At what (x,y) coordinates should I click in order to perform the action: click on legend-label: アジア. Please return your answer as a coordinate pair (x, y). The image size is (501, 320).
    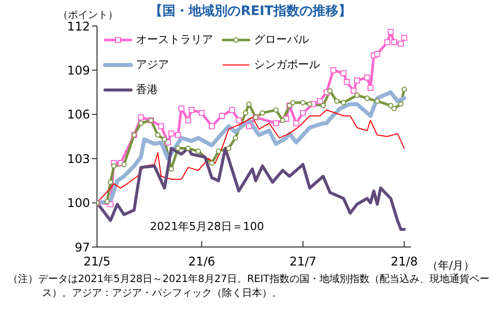
    Looking at the image, I should click on (152, 64).